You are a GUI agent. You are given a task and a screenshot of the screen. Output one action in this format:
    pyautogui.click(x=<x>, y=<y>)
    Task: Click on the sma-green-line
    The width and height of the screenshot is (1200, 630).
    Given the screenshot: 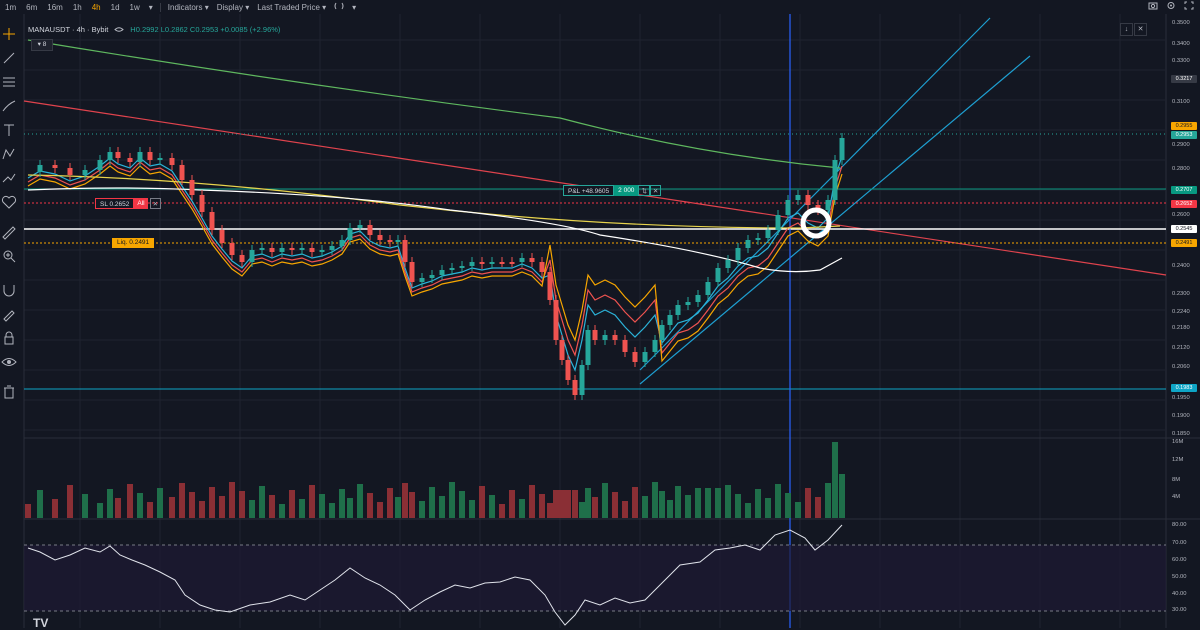 What is the action you would take?
    pyautogui.click(x=434, y=104)
    